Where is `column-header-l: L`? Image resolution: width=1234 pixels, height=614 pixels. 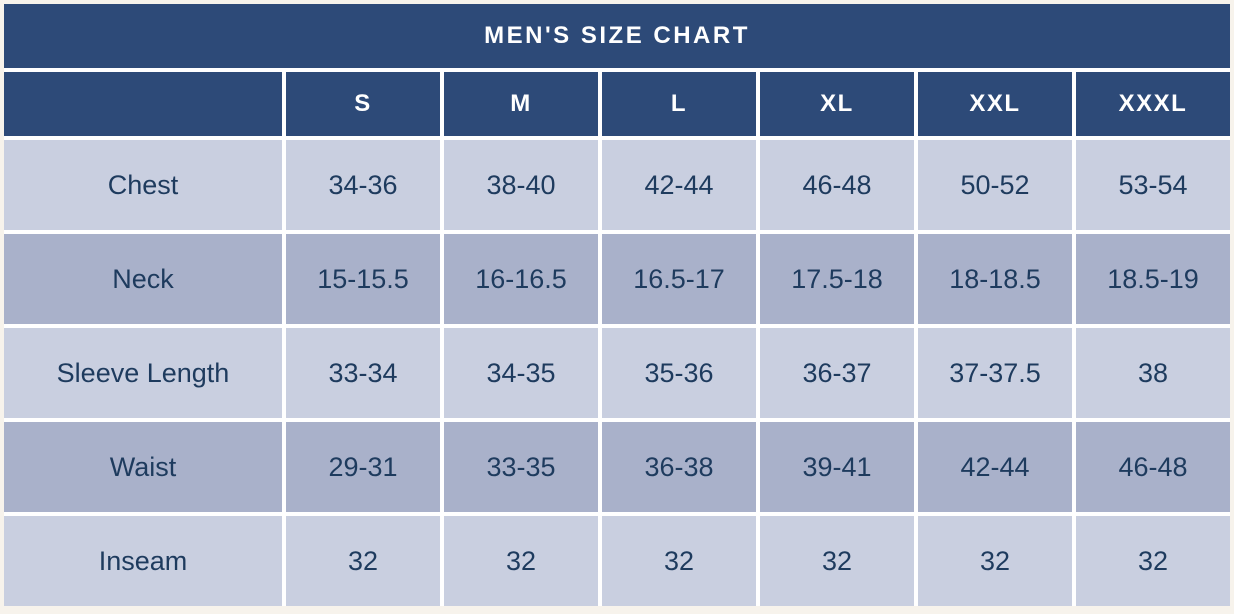 column-header-l: L is located at coordinates (679, 104).